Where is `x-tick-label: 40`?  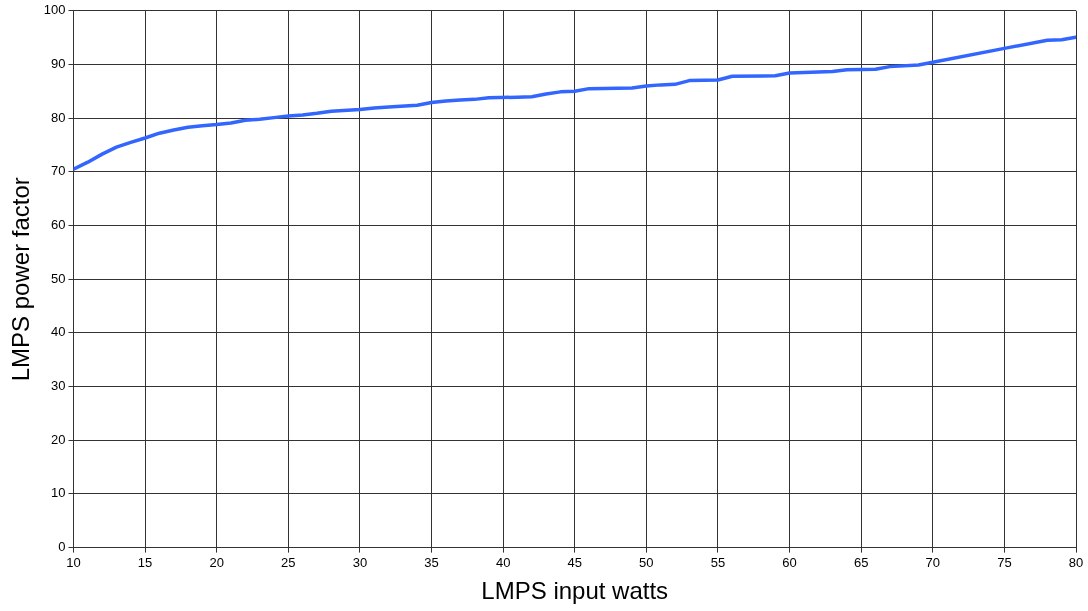 x-tick-label: 40 is located at coordinates (503, 562).